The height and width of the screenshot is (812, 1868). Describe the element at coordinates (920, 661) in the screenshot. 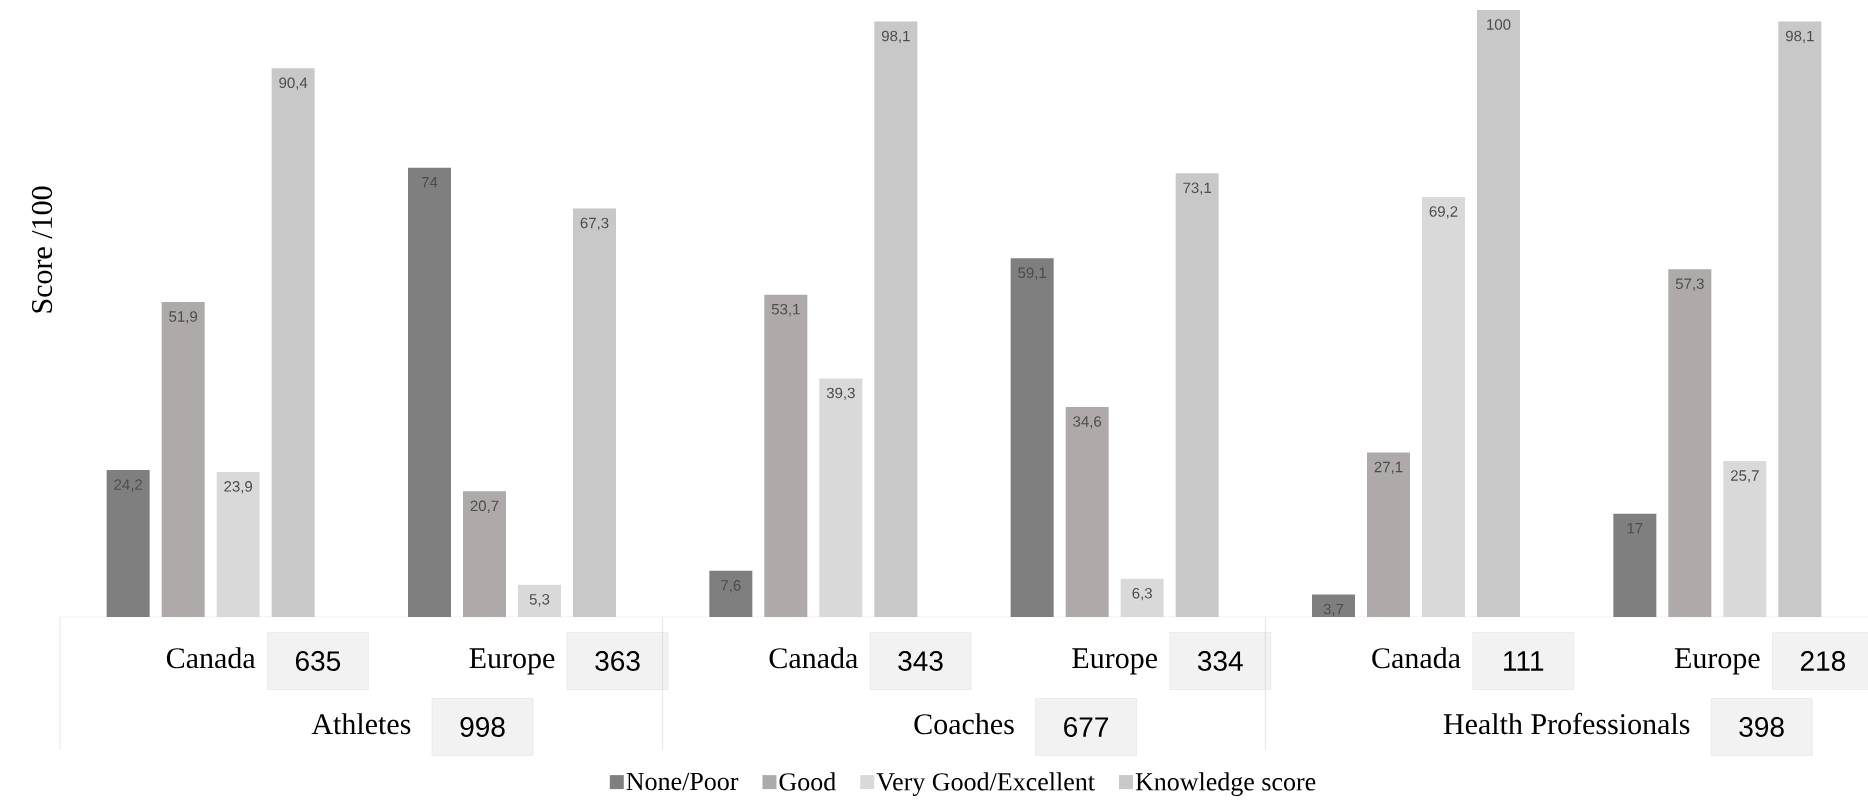

I see `text: 343` at that location.